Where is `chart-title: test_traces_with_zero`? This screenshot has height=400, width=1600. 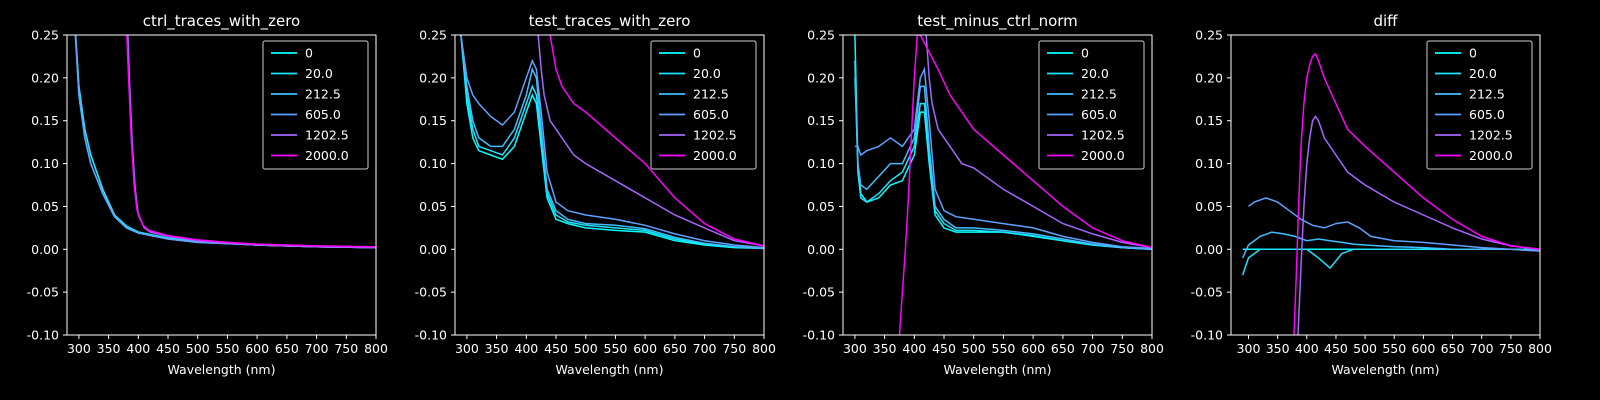
chart-title: test_traces_with_zero is located at coordinates (610, 21).